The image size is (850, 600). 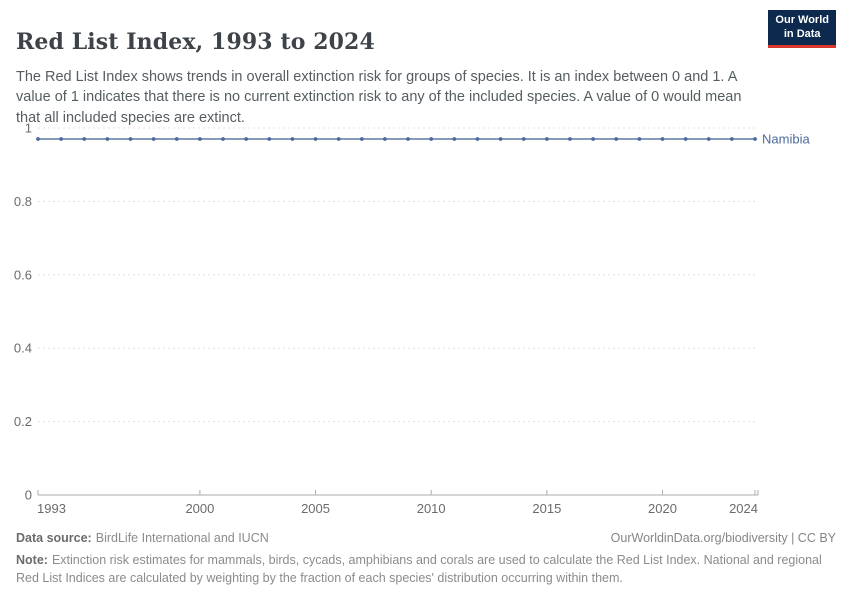 What do you see at coordinates (195, 41) in the screenshot?
I see `chart-title: Red List Index, 1993 to 2024` at bounding box center [195, 41].